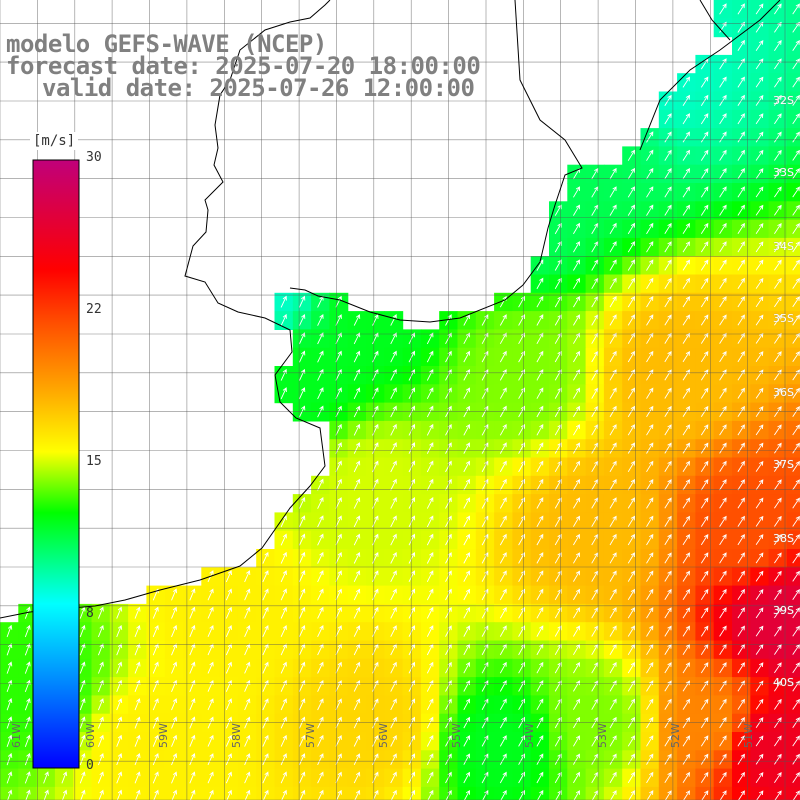 The height and width of the screenshot is (800, 800). Describe the element at coordinates (783, 100) in the screenshot. I see `lat-label: 32S` at that location.